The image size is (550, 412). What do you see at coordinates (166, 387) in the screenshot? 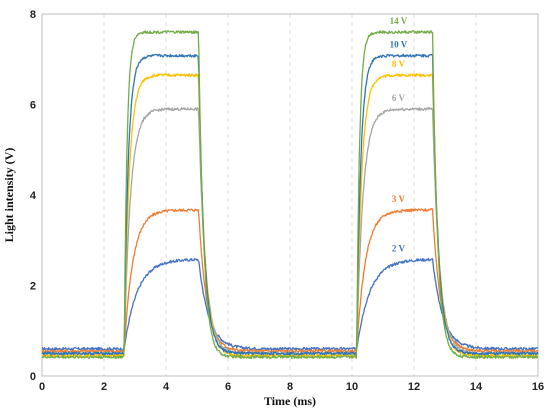
I see `x-tick-label: 4` at bounding box center [166, 387].